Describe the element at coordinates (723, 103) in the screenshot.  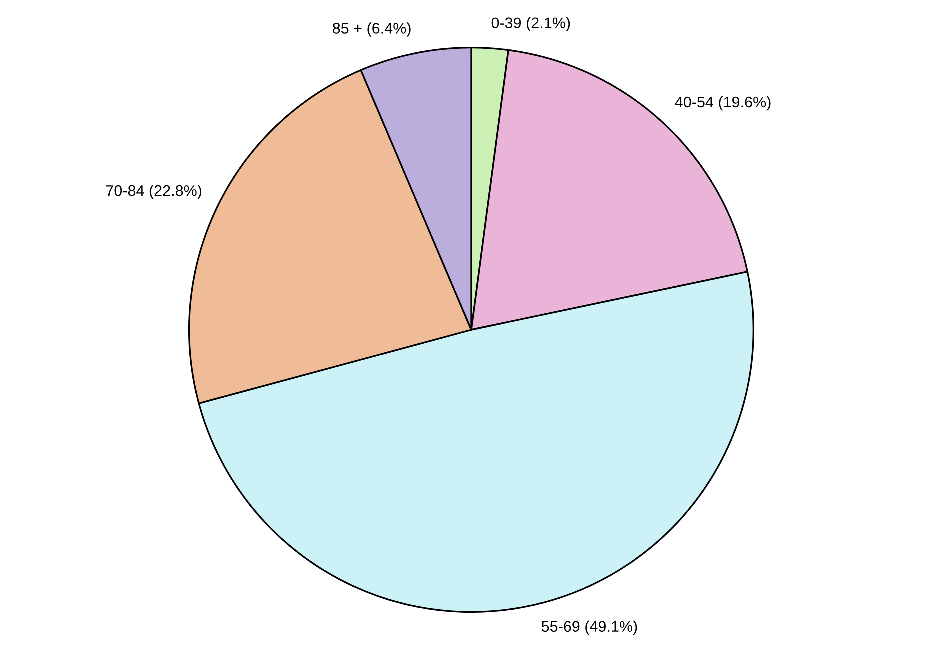
I see `slice-label: 40-54 (19.6%)` at that location.